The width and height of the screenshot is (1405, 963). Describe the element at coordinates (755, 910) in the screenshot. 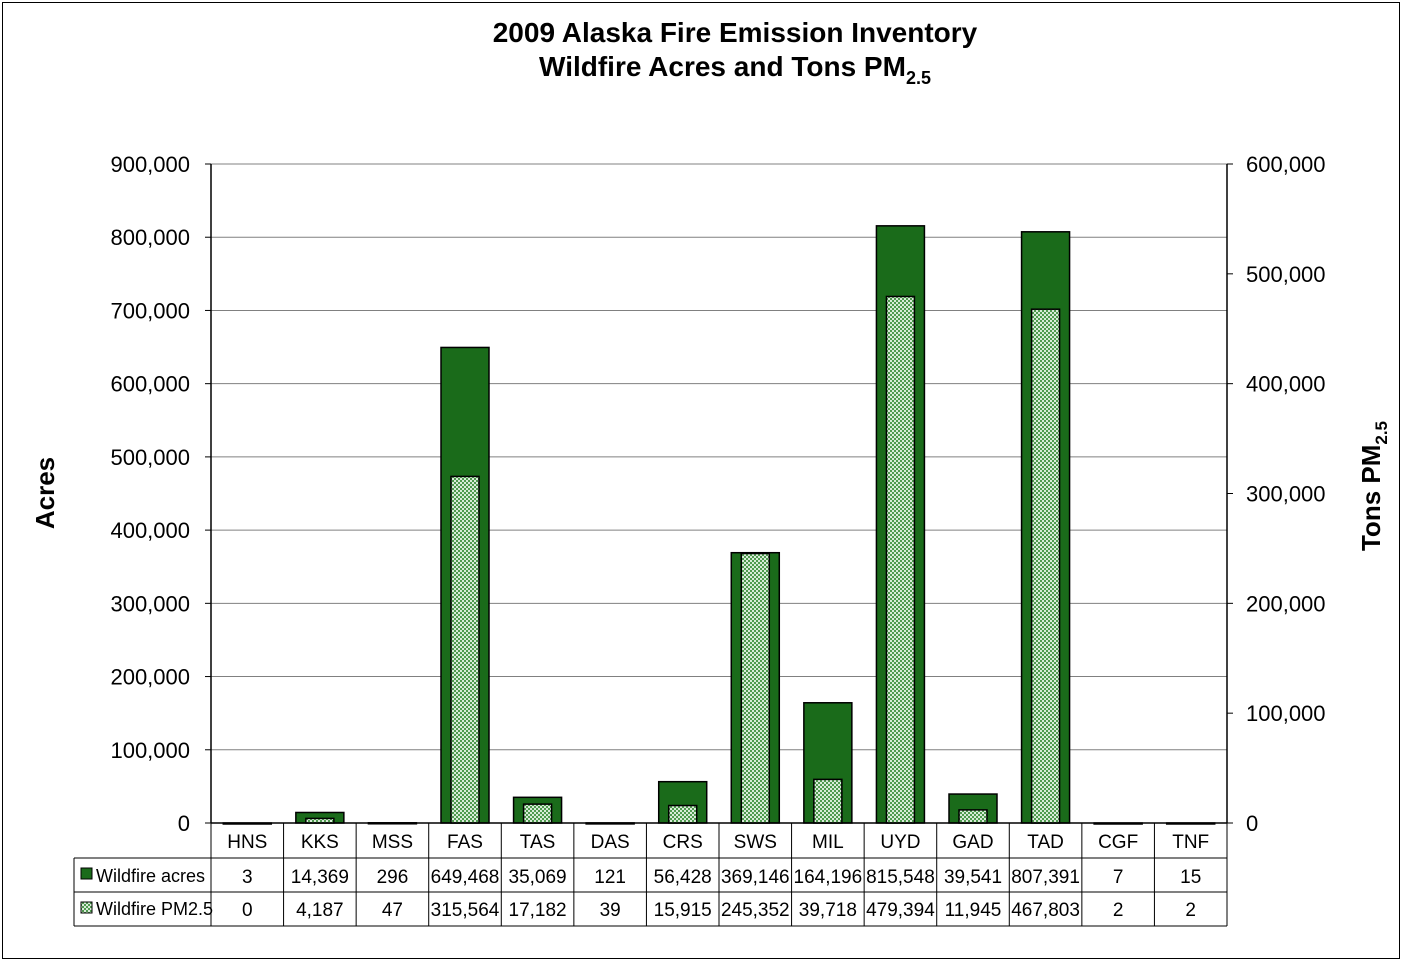

I see `table-cell-pm25: 245,352` at that location.